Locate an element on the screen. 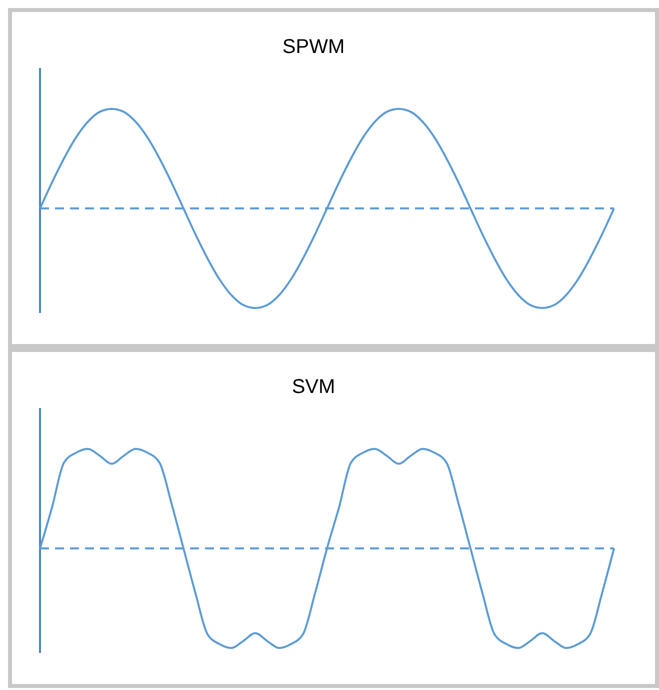  chart-title: SPWM is located at coordinates (313, 47).